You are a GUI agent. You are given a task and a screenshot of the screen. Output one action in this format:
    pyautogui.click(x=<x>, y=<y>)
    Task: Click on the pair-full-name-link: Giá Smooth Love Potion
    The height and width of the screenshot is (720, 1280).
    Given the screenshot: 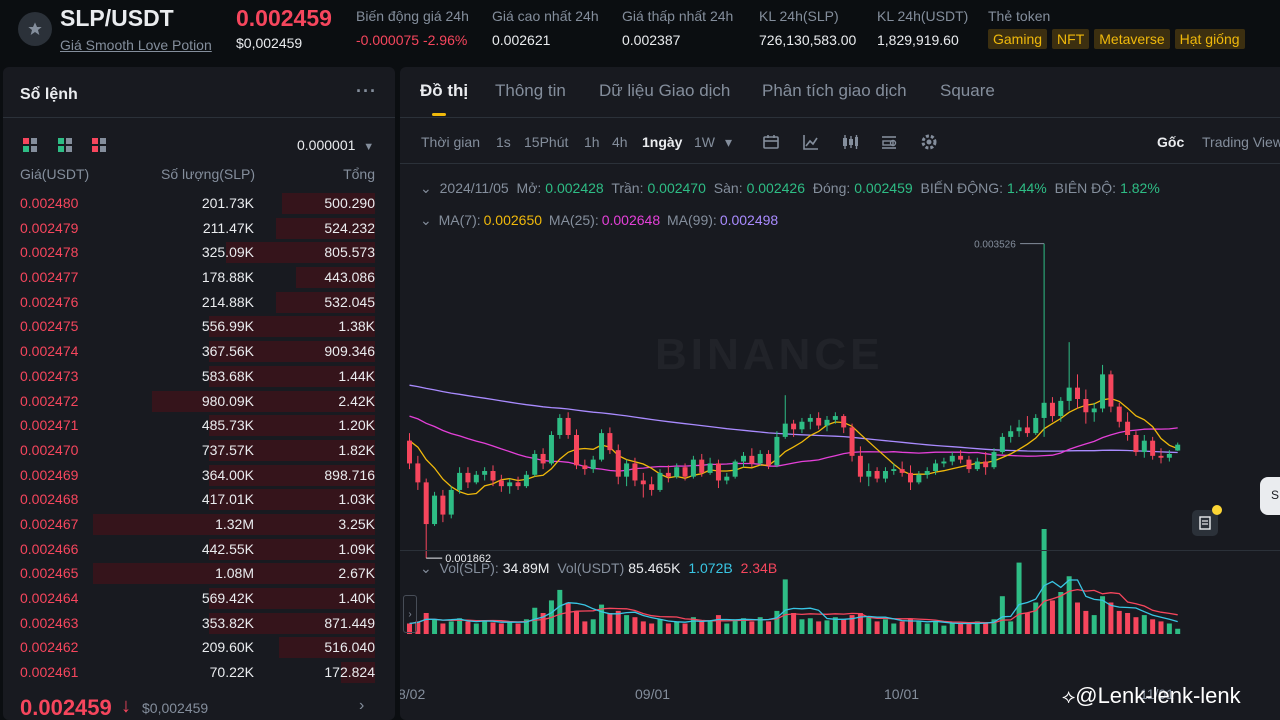 What is the action you would take?
    pyautogui.click(x=136, y=45)
    